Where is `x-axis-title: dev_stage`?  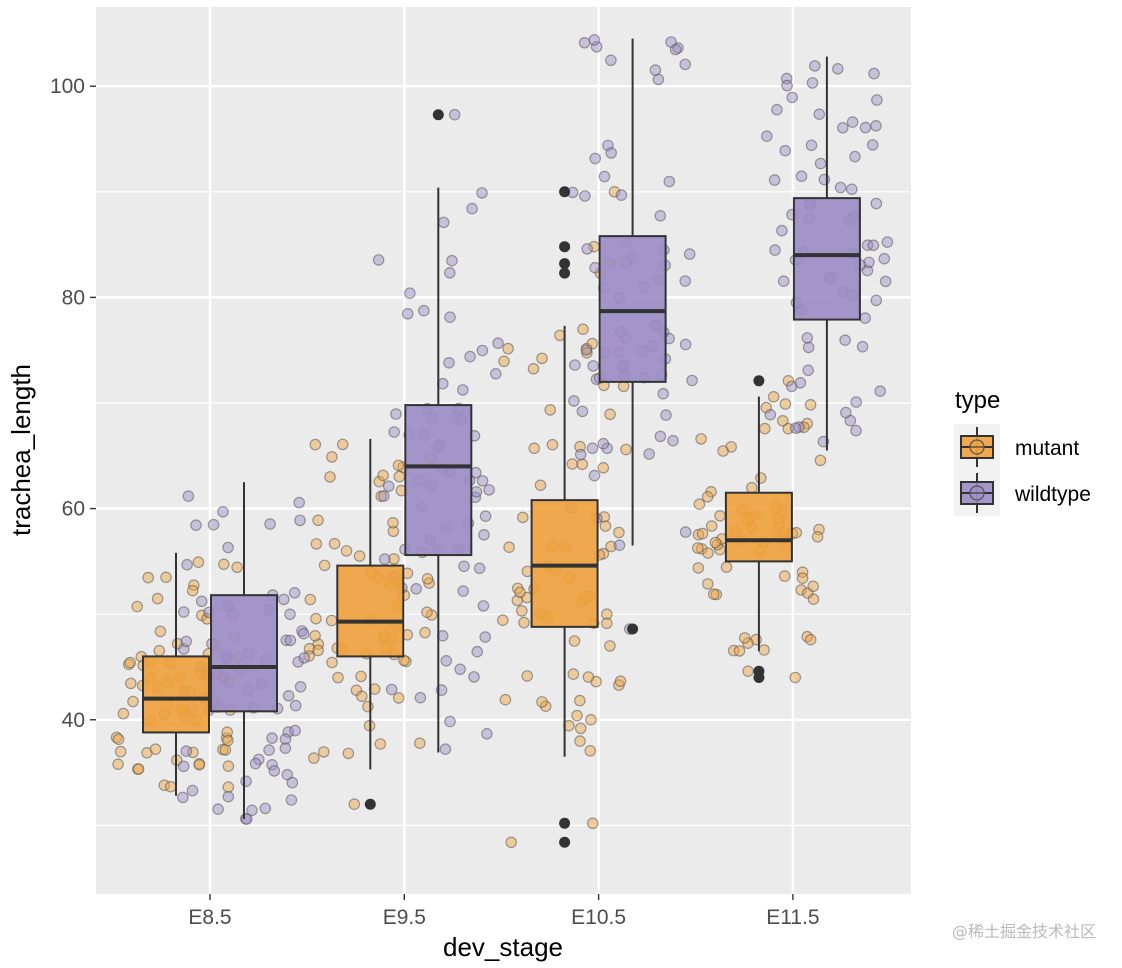 x-axis-title: dev_stage is located at coordinates (503, 947).